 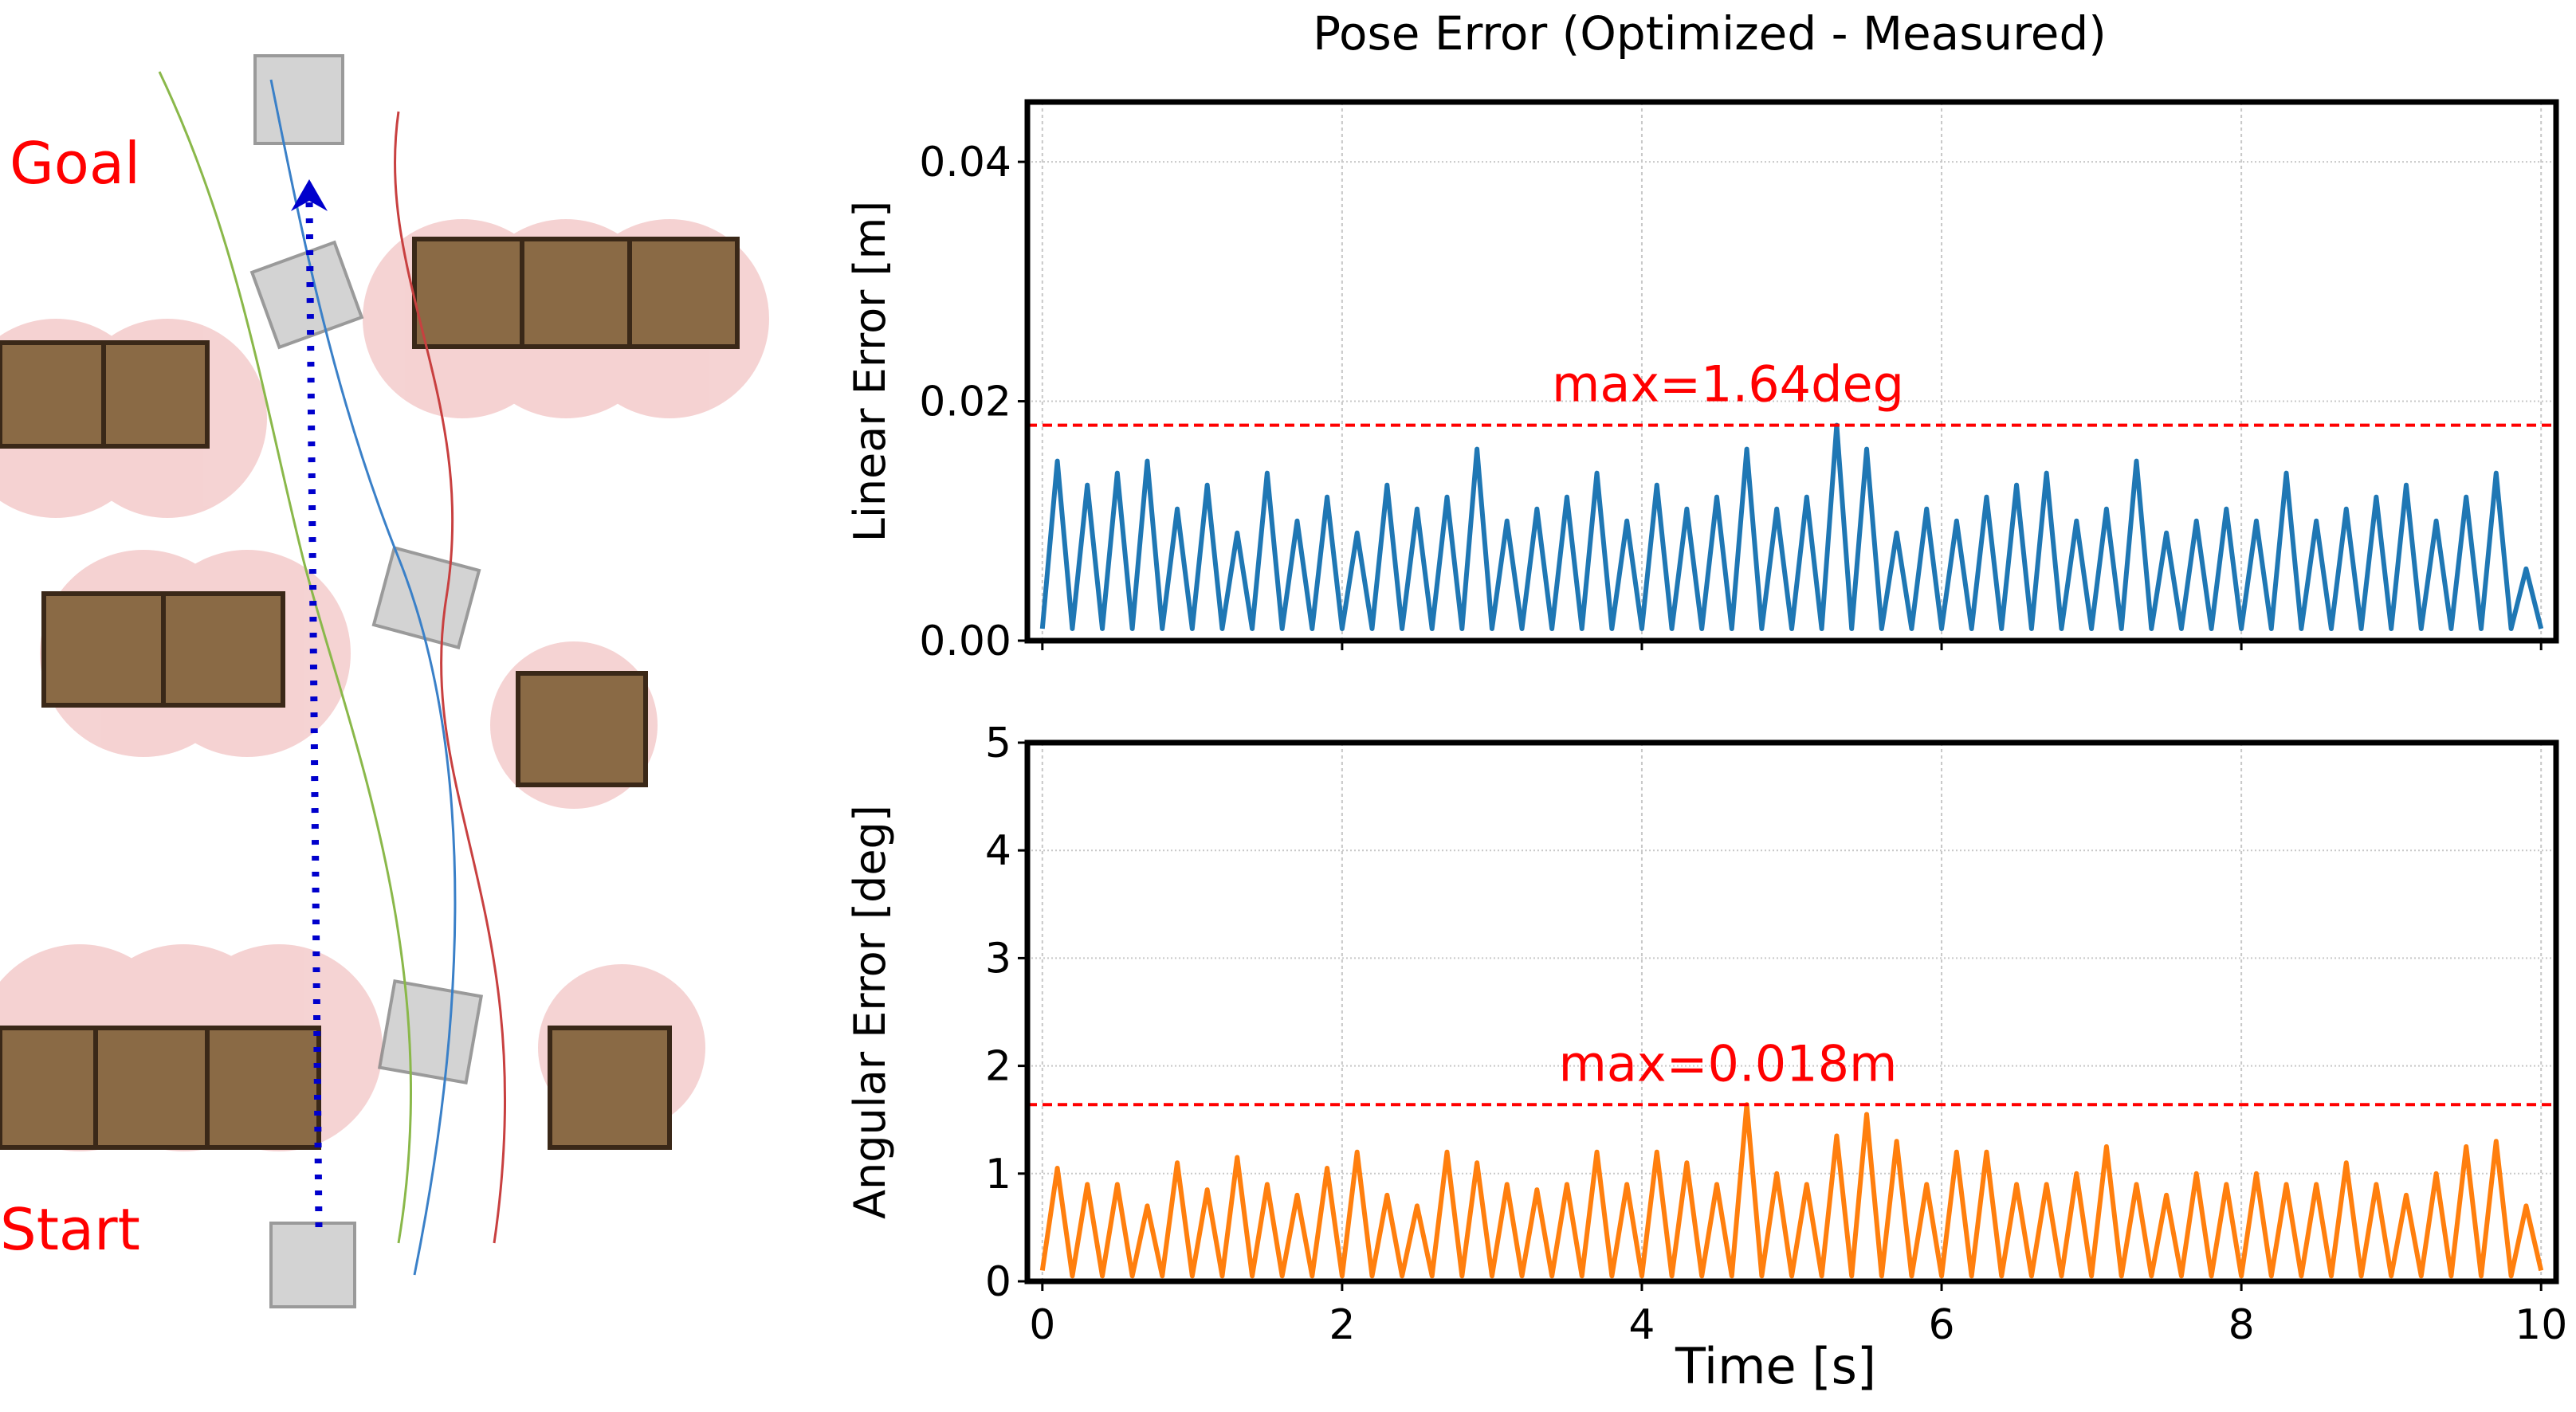 What do you see at coordinates (309, 195) in the screenshot?
I see `arrow-head-icon` at bounding box center [309, 195].